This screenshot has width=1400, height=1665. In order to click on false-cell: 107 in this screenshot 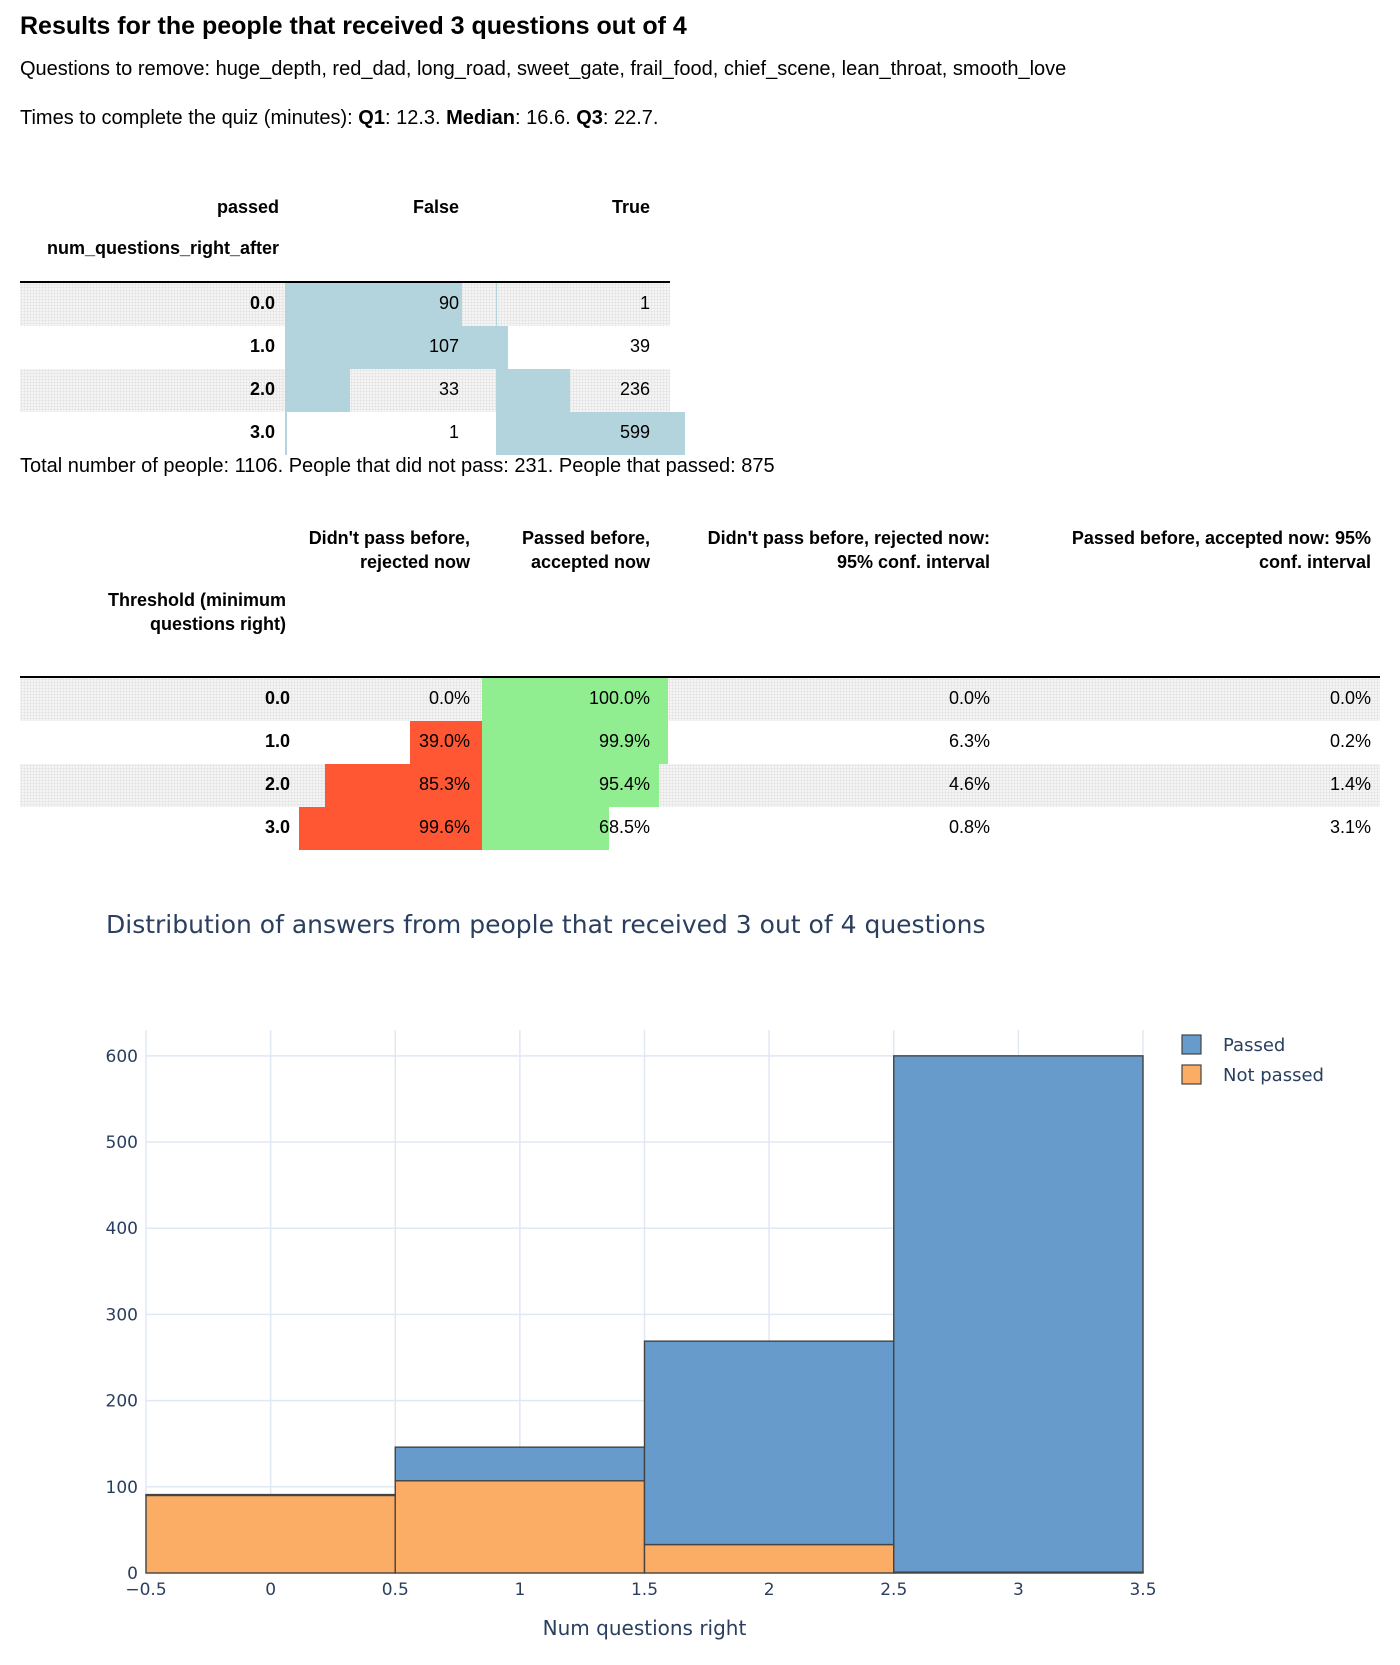, I will do `click(443, 346)`.